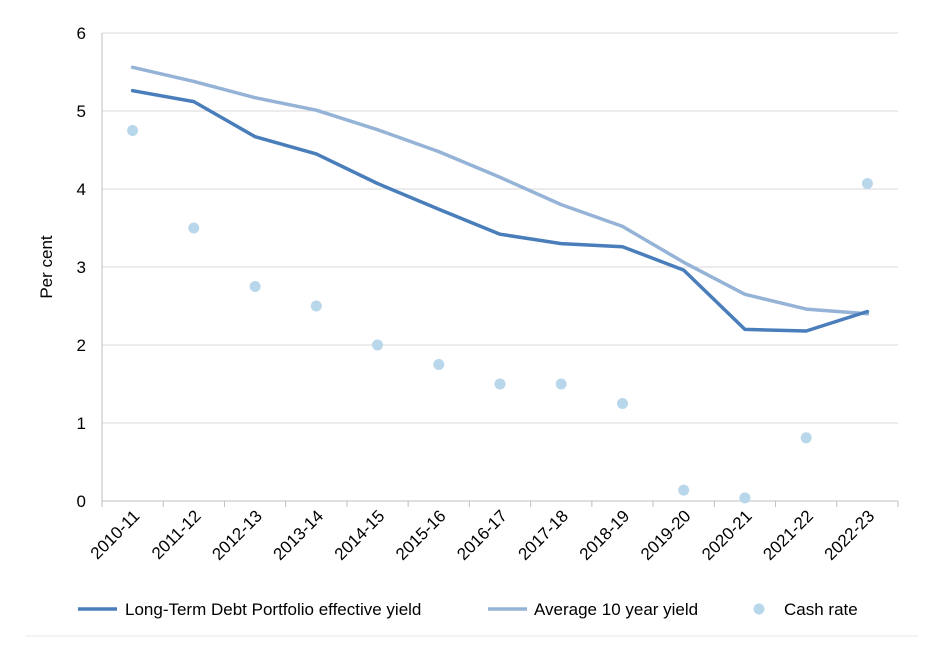 The image size is (944, 658). Describe the element at coordinates (81, 189) in the screenshot. I see `y-tick-label: 4` at that location.